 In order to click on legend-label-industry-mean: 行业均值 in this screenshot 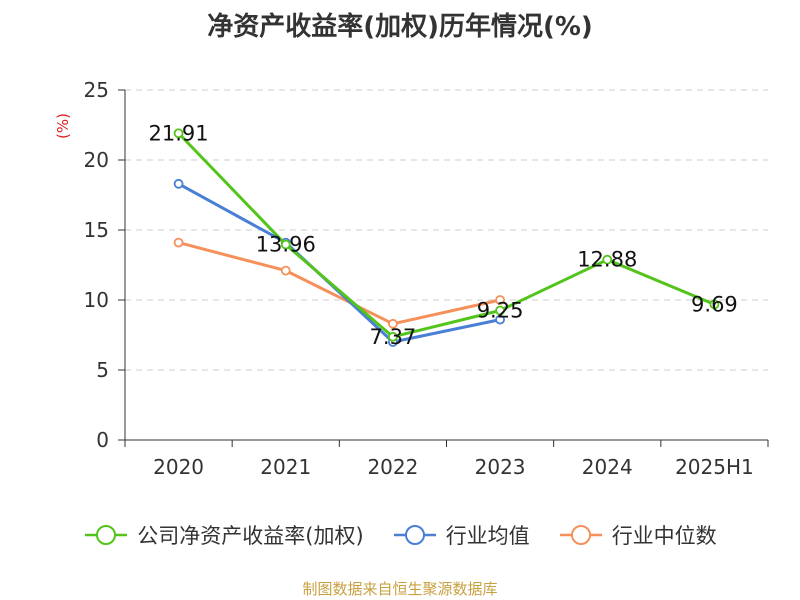, I will do `click(487, 536)`.